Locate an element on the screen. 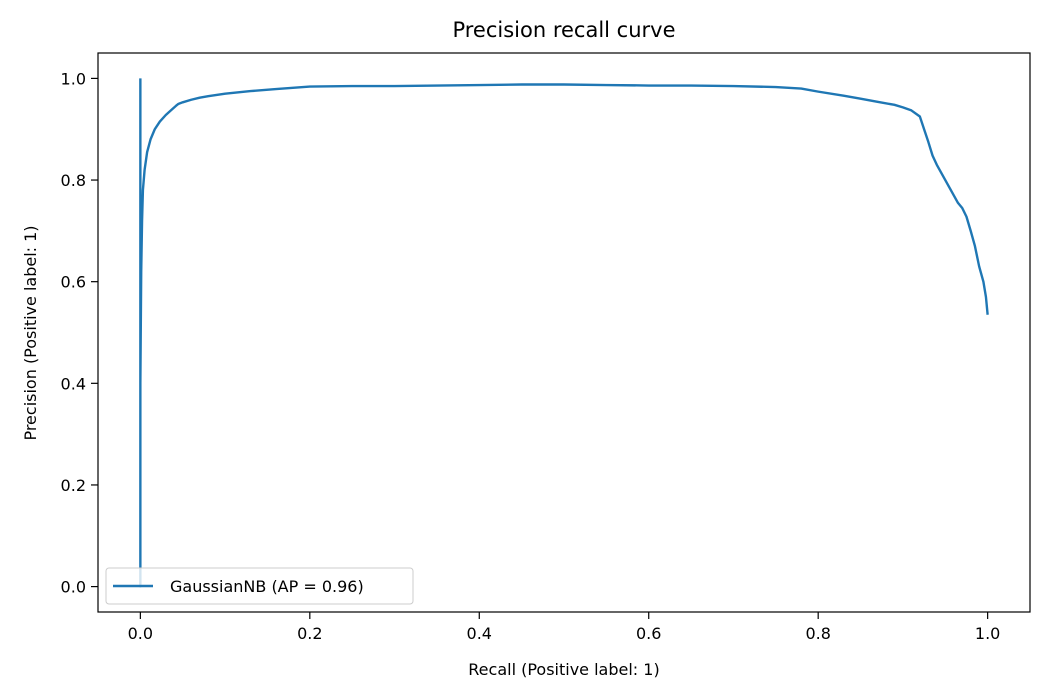 The width and height of the screenshot is (1050, 700). x-tick-label: 0.8 is located at coordinates (817, 633).